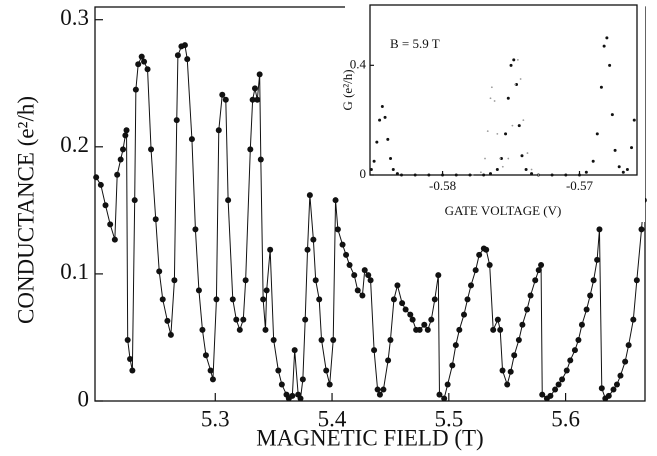 The image size is (657, 456). Describe the element at coordinates (415, 43) in the screenshot. I see `annotation: B = 5.9 T` at that location.